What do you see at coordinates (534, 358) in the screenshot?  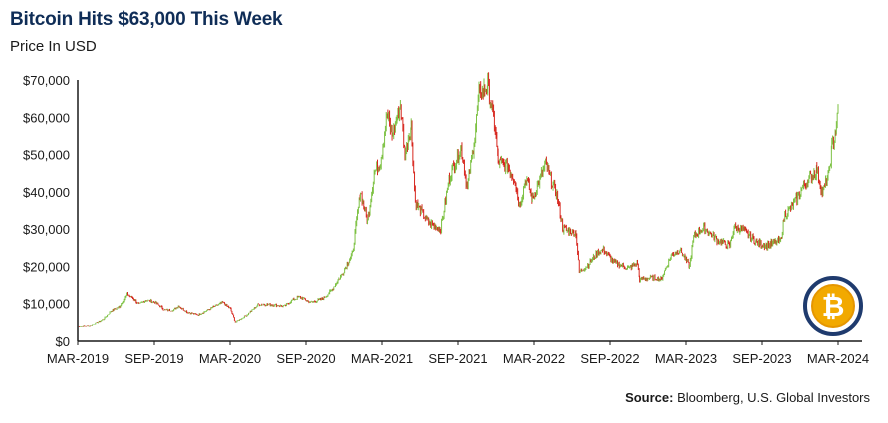 I see `x-tick-label: MAR-2022` at bounding box center [534, 358].